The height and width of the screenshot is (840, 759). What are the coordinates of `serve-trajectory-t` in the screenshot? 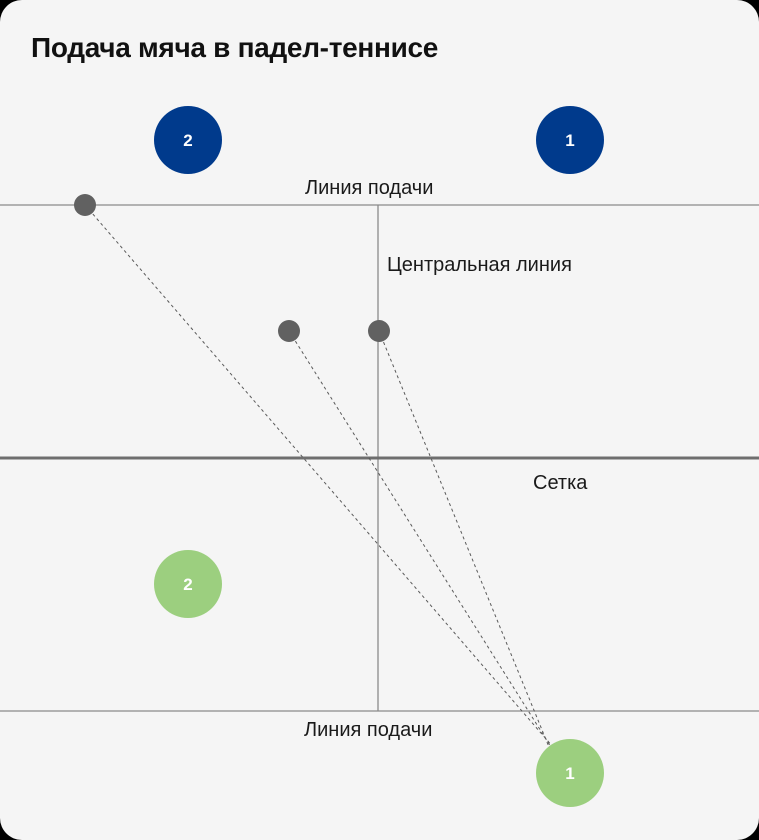 It's located at (464, 539).